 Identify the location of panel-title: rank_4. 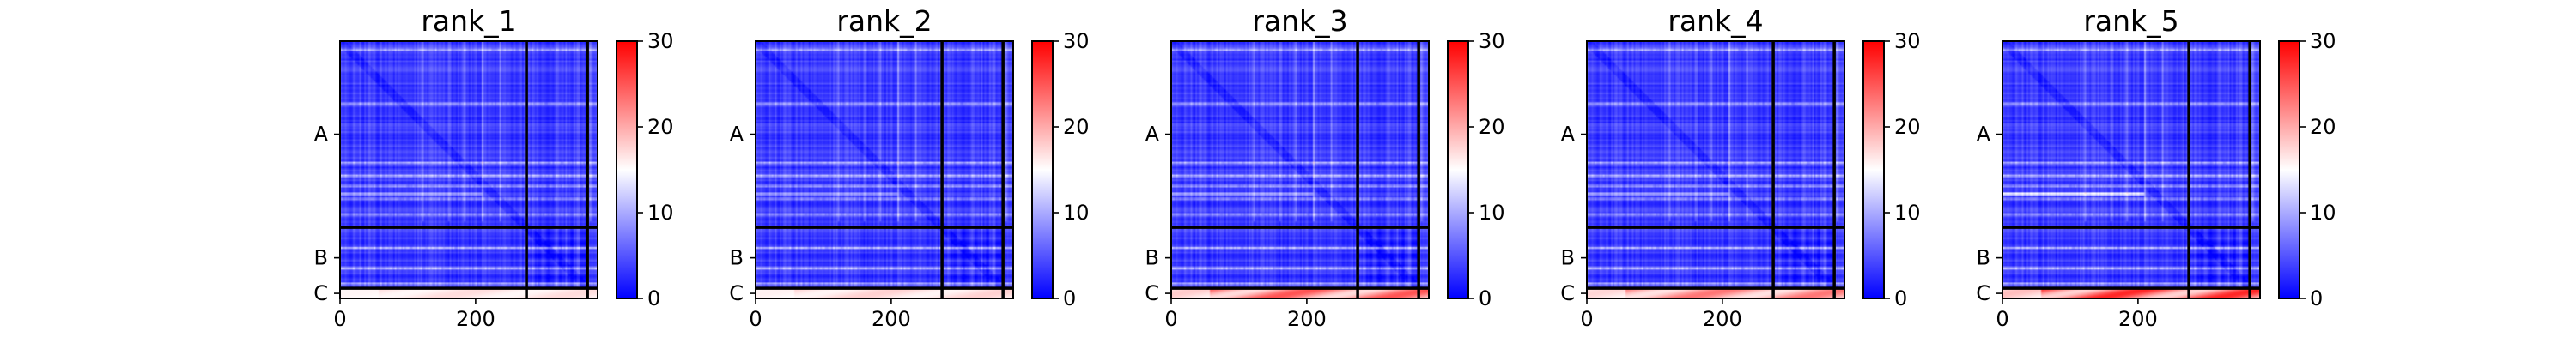
(1715, 21).